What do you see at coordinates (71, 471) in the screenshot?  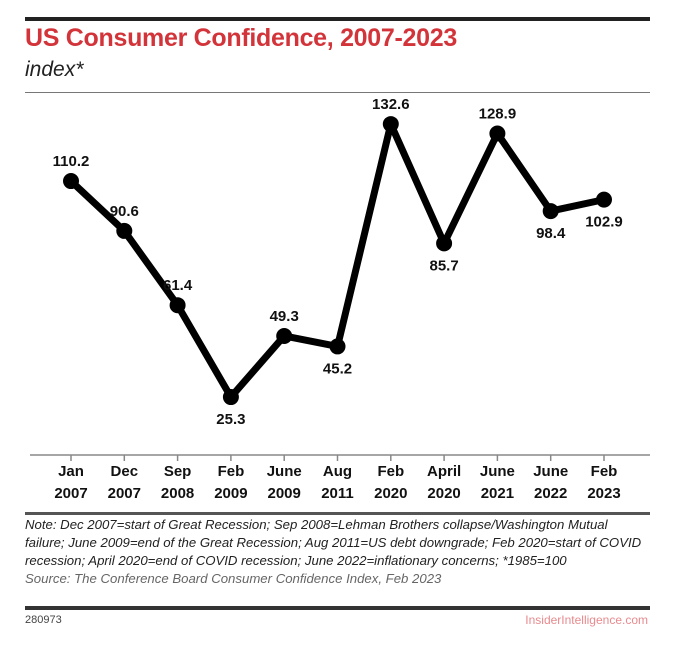 I see `x-tick-label: Jan` at bounding box center [71, 471].